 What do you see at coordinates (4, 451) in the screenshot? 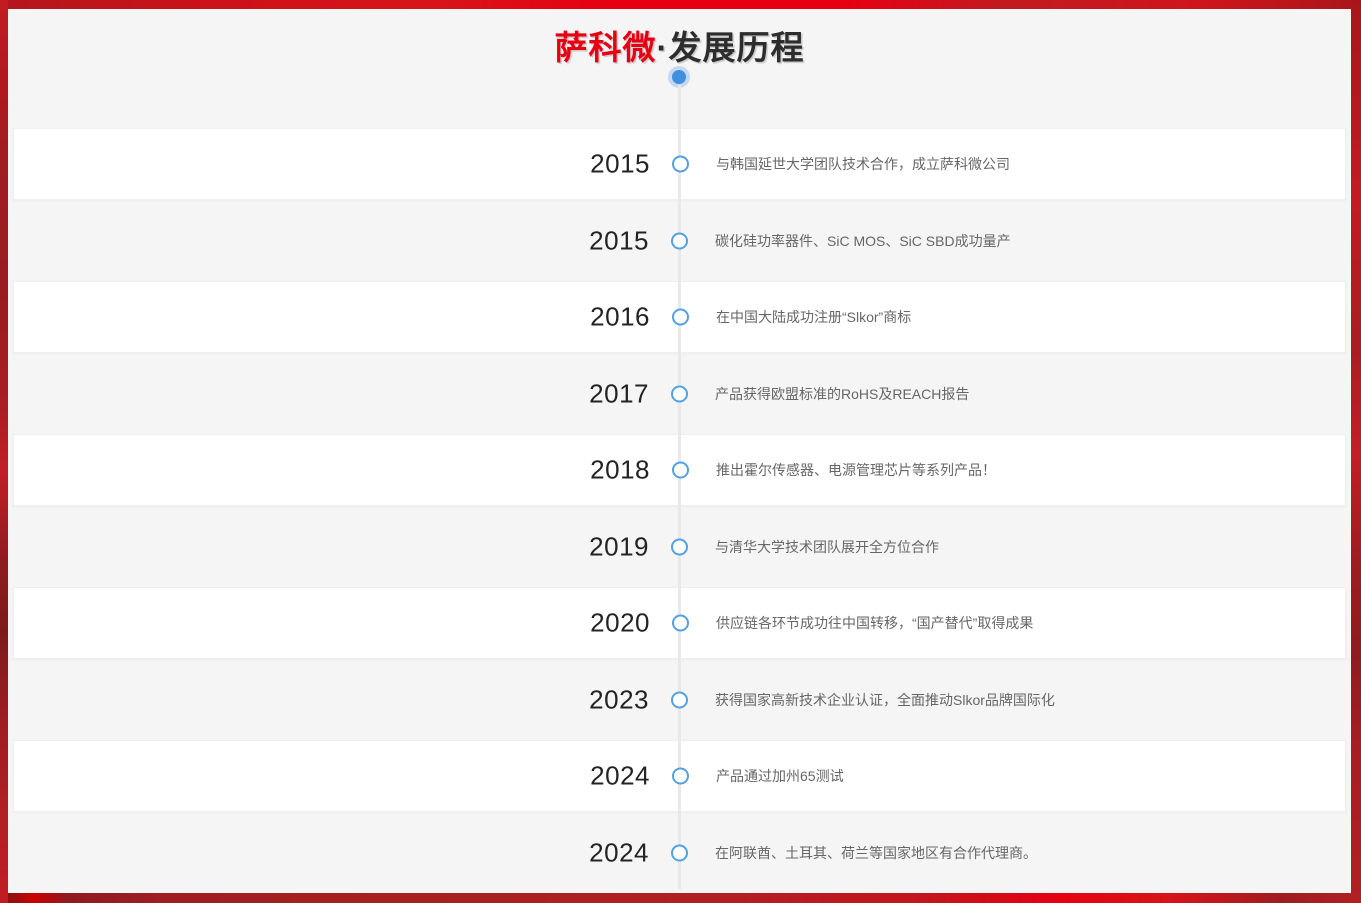
I see `red-border-left` at bounding box center [4, 451].